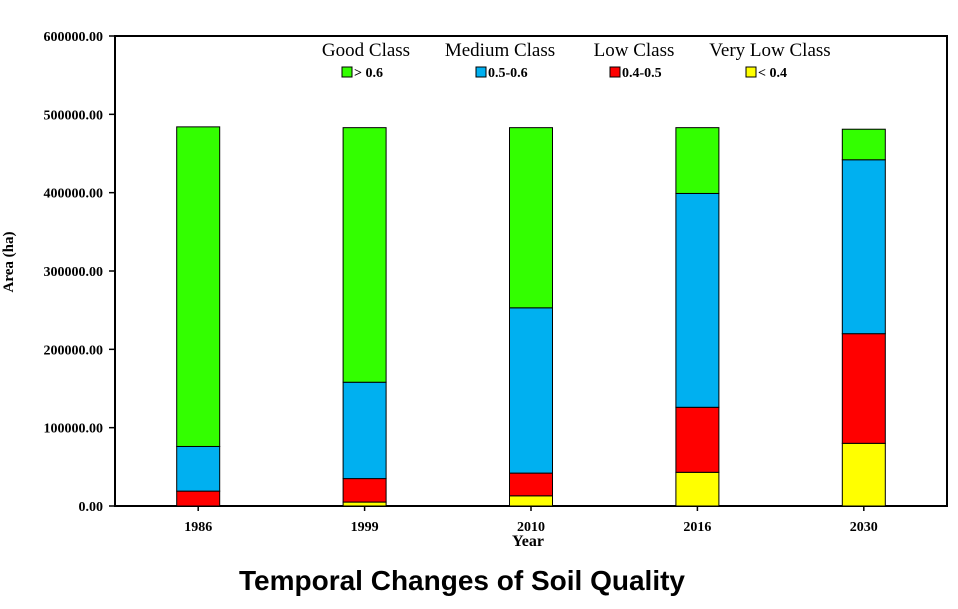 This screenshot has height=609, width=958. I want to click on bar-stack-2010, so click(531, 317).